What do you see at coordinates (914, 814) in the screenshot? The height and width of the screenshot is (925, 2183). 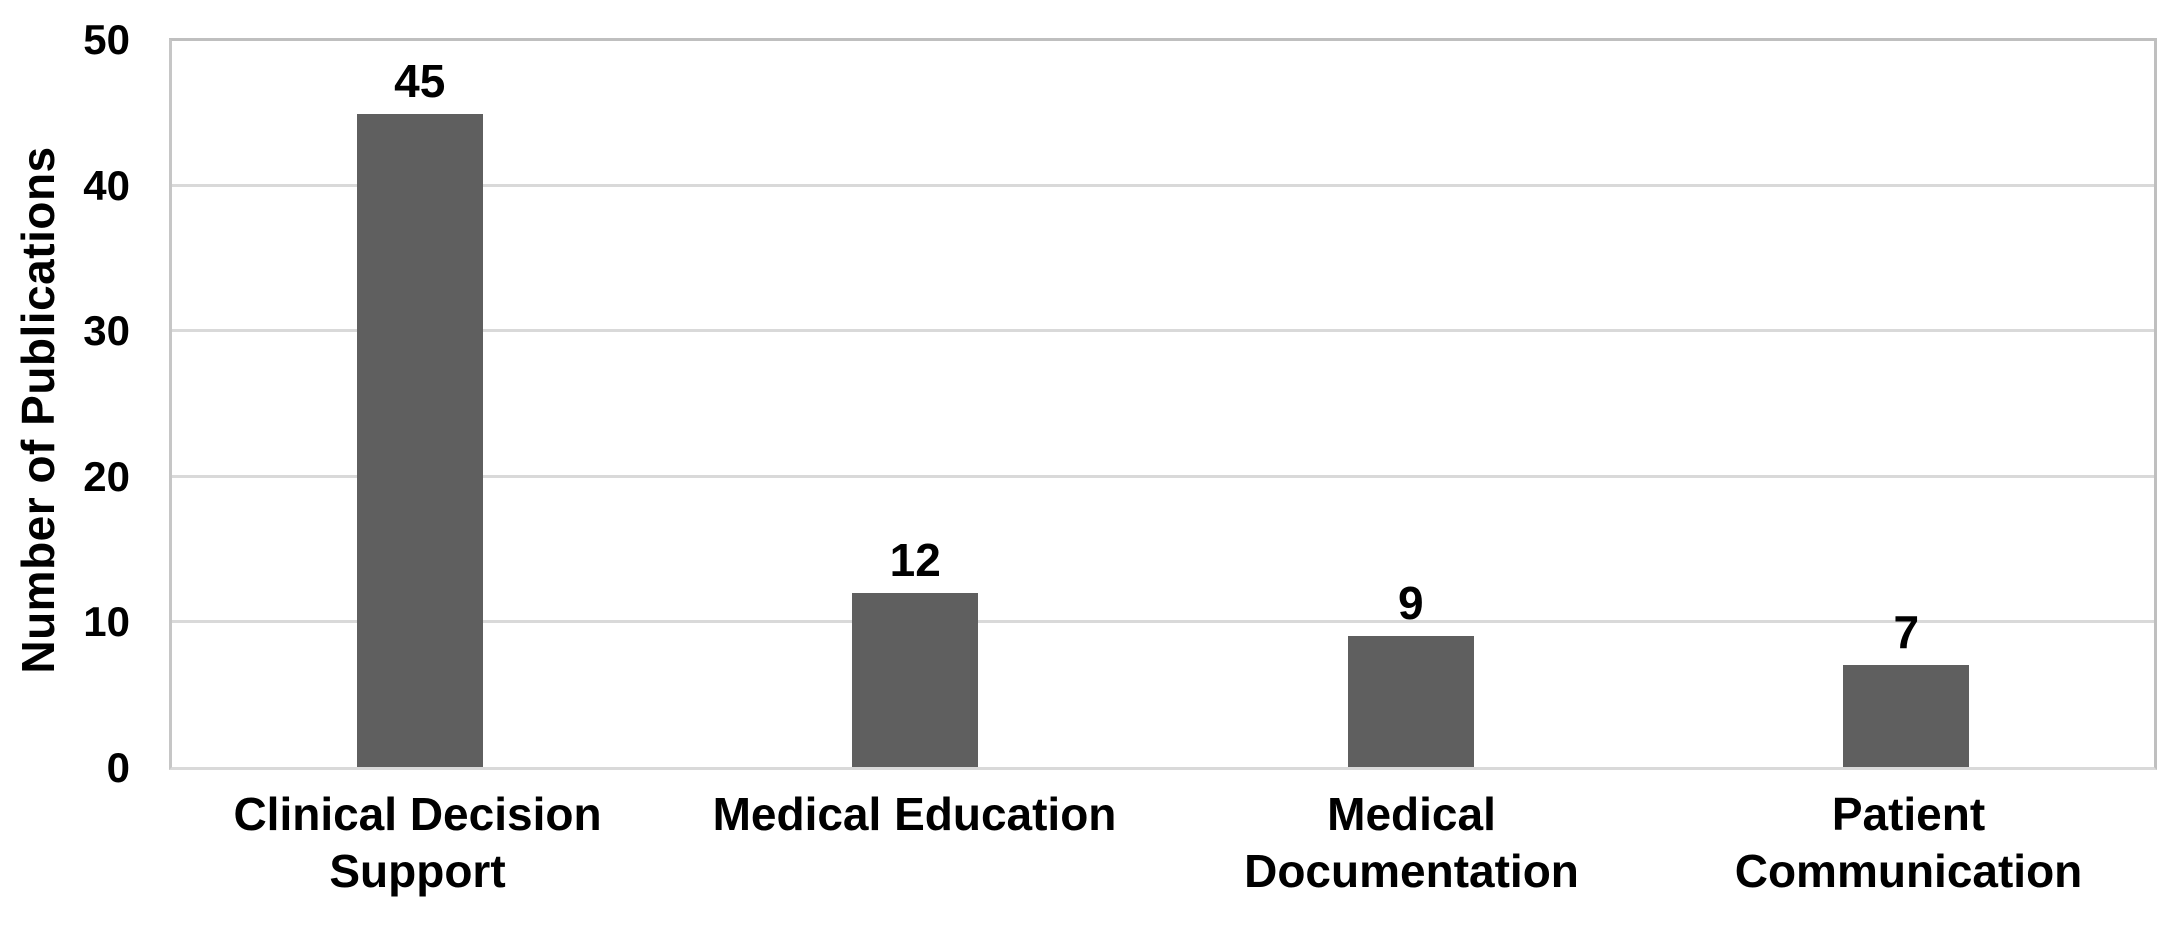 I see `x-category-label: Medical Education` at bounding box center [914, 814].